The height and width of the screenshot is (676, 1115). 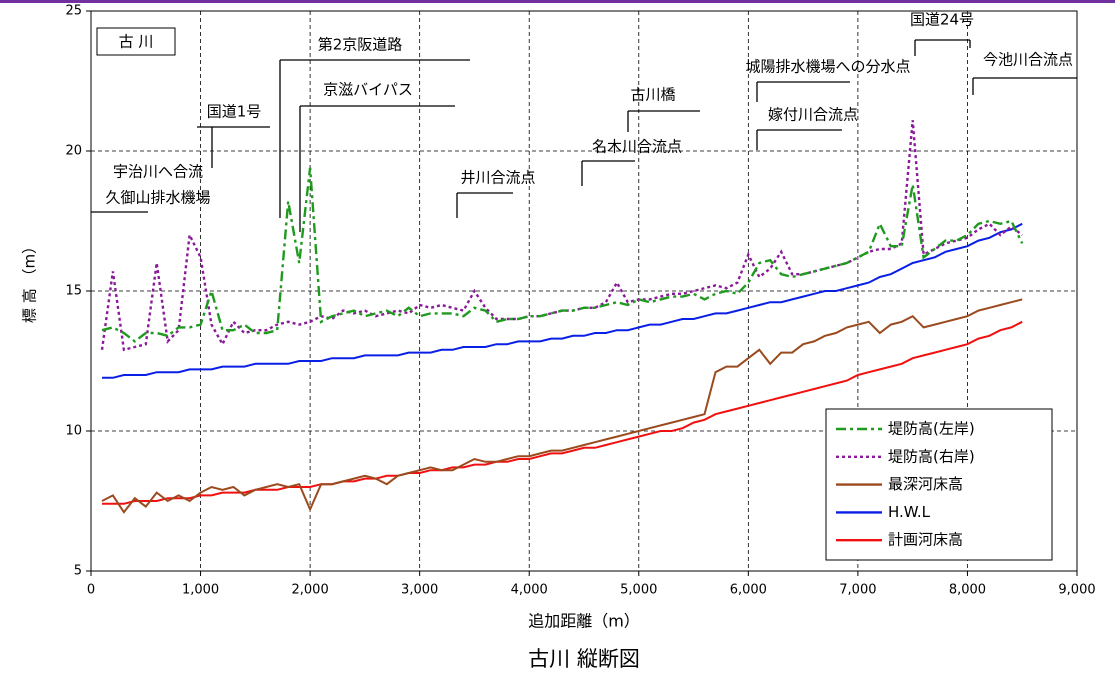 I want to click on annotation: 嫁付川合流点, so click(x=813, y=115).